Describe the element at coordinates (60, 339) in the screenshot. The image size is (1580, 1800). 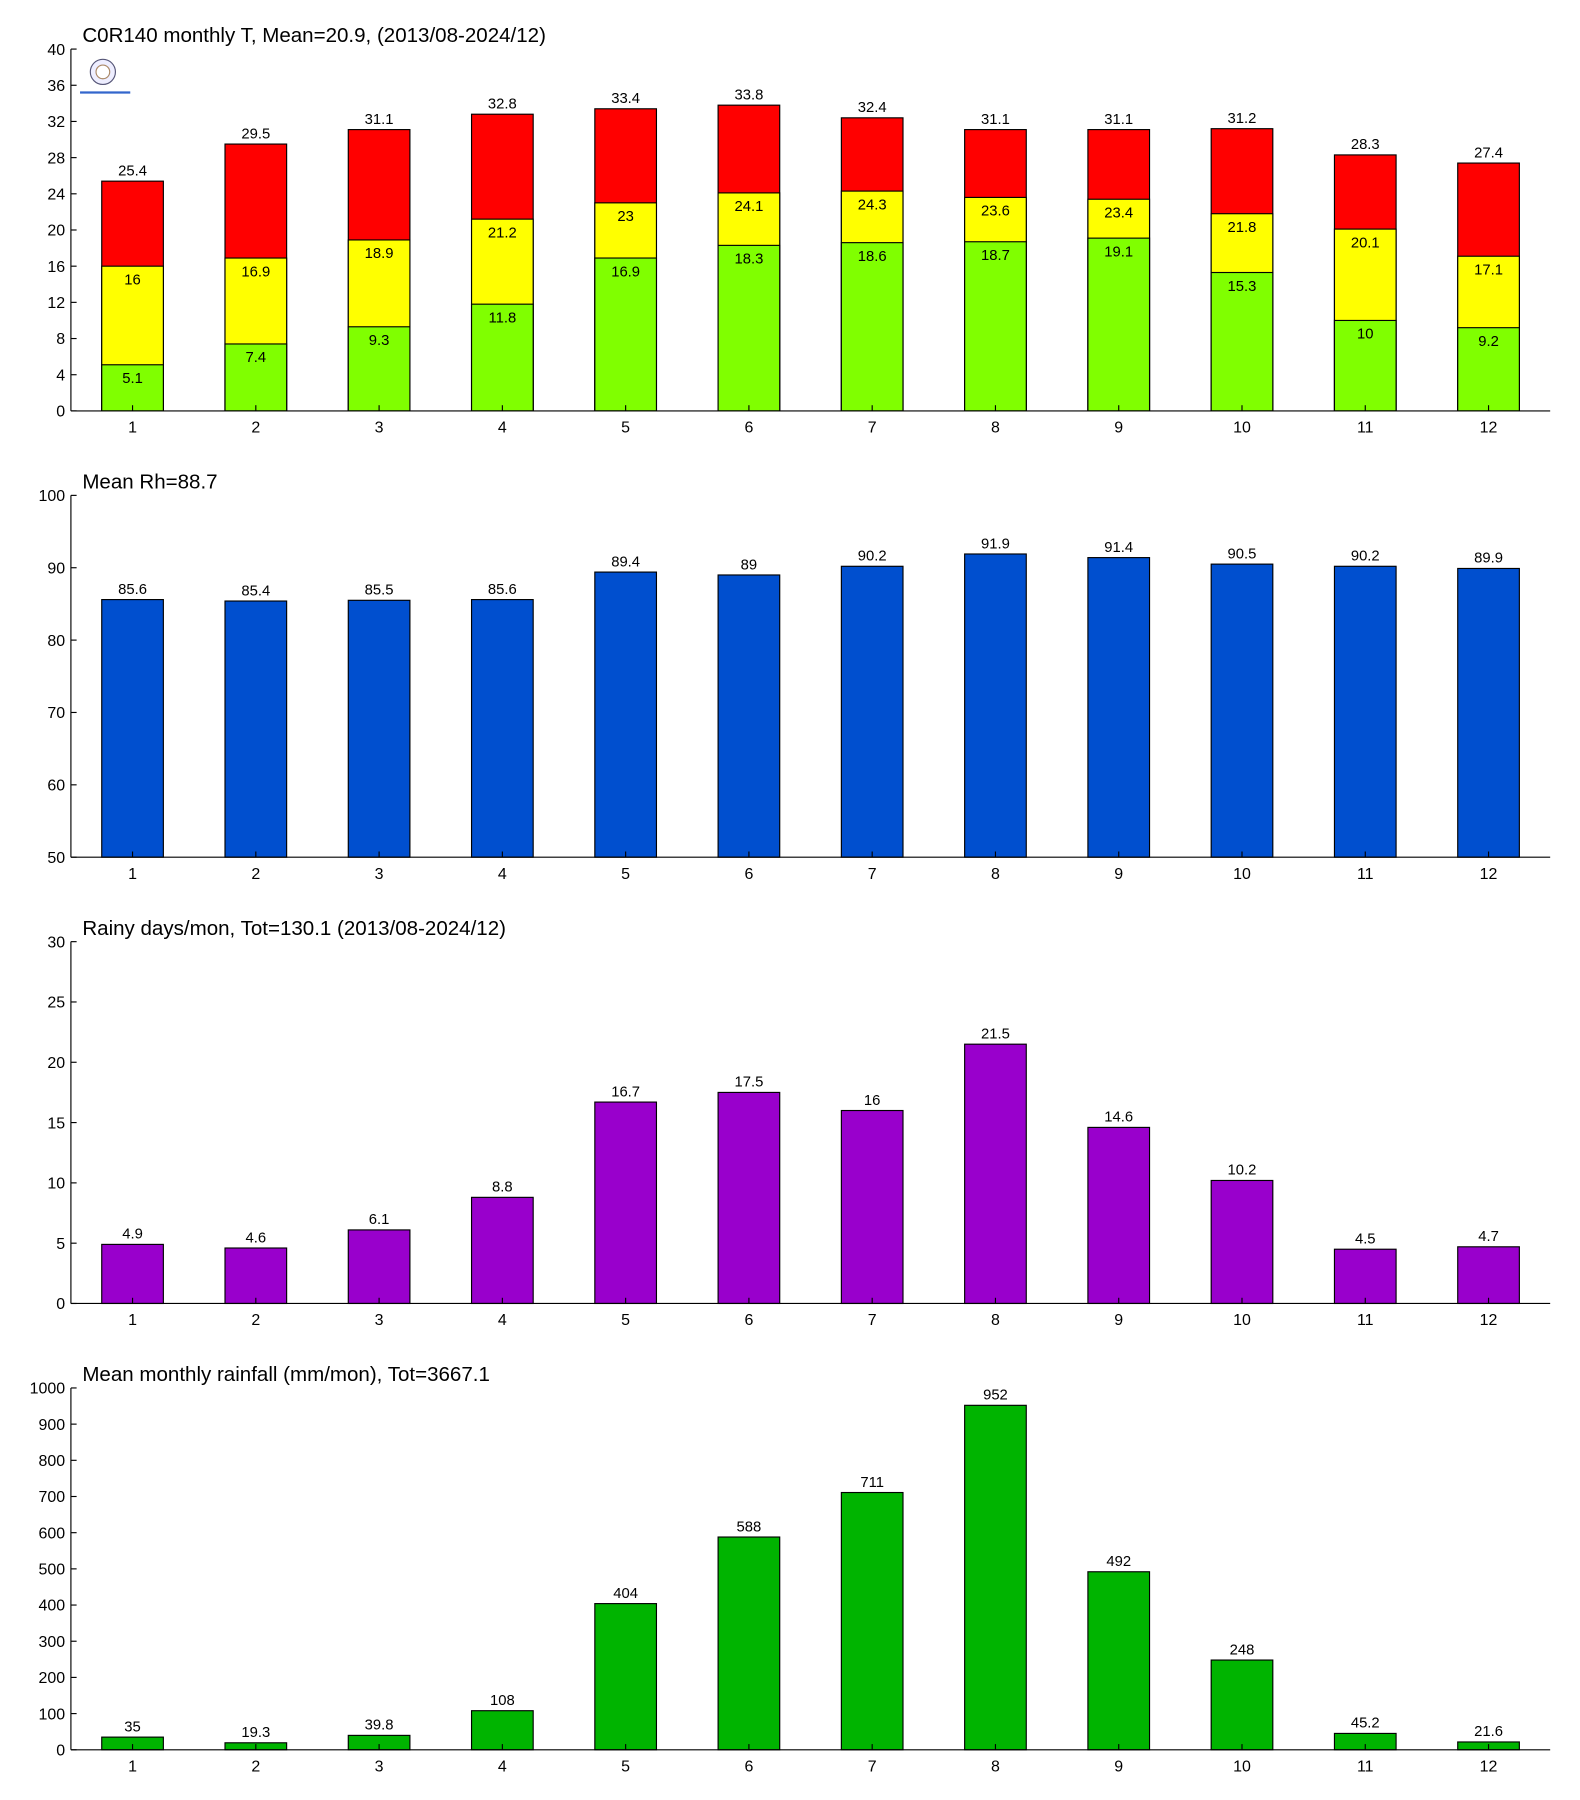
I see `y-tick-label: 8` at that location.